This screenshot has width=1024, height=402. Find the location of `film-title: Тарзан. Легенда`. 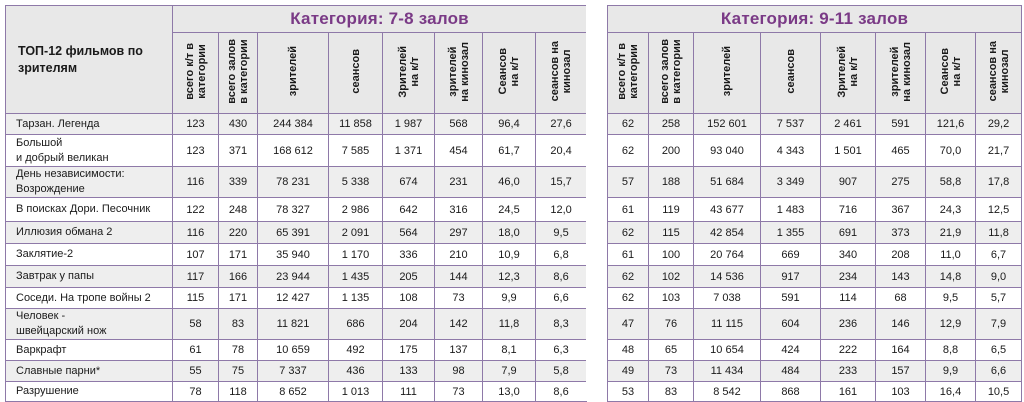

film-title: Тарзан. Легенда is located at coordinates (89, 124).